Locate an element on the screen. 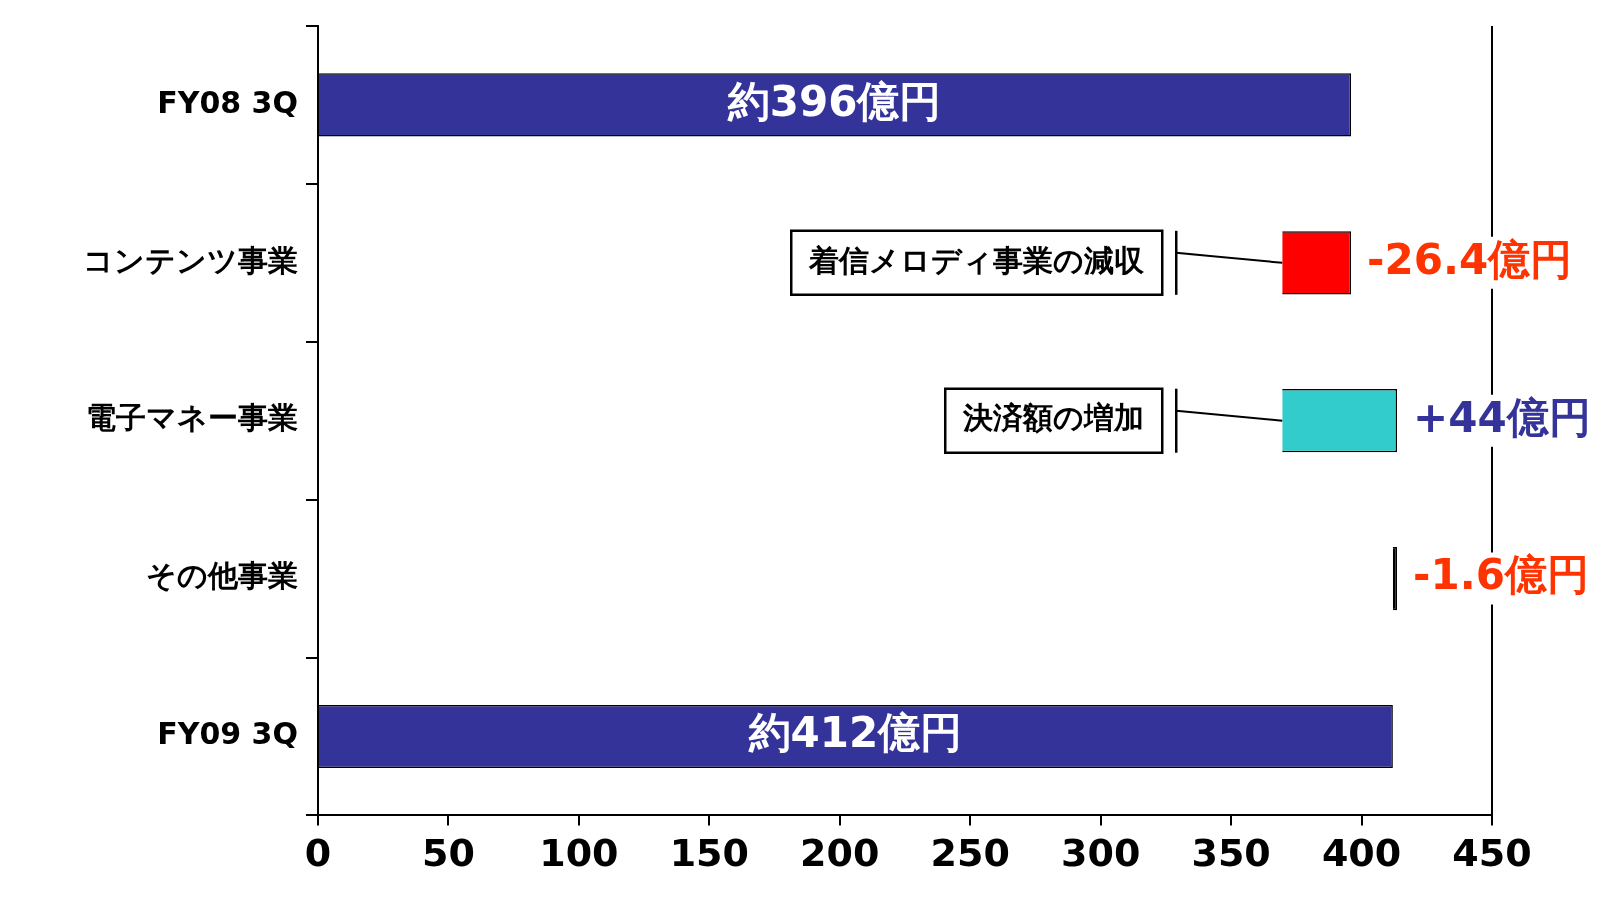  y-tick-label: その他事業 is located at coordinates (222, 576).